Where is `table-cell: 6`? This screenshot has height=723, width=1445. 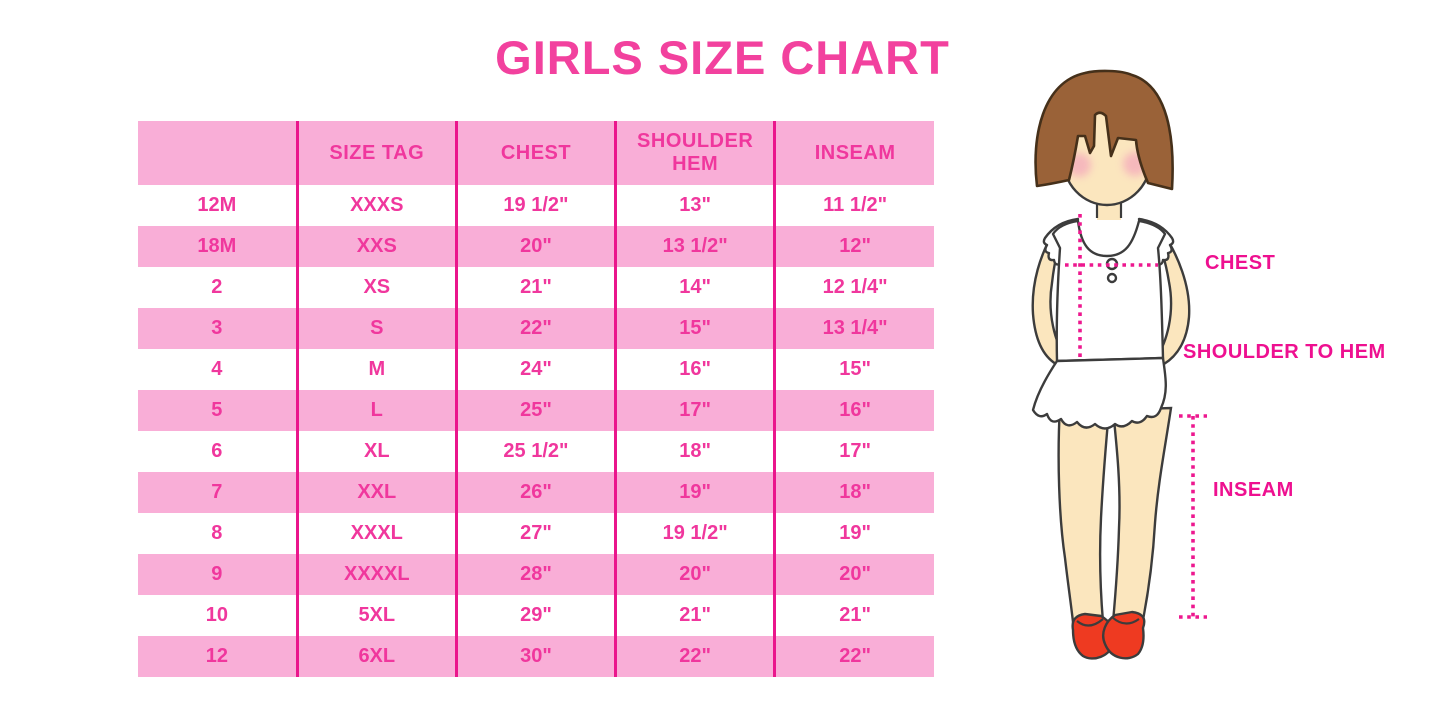 table-cell: 6 is located at coordinates (217, 451).